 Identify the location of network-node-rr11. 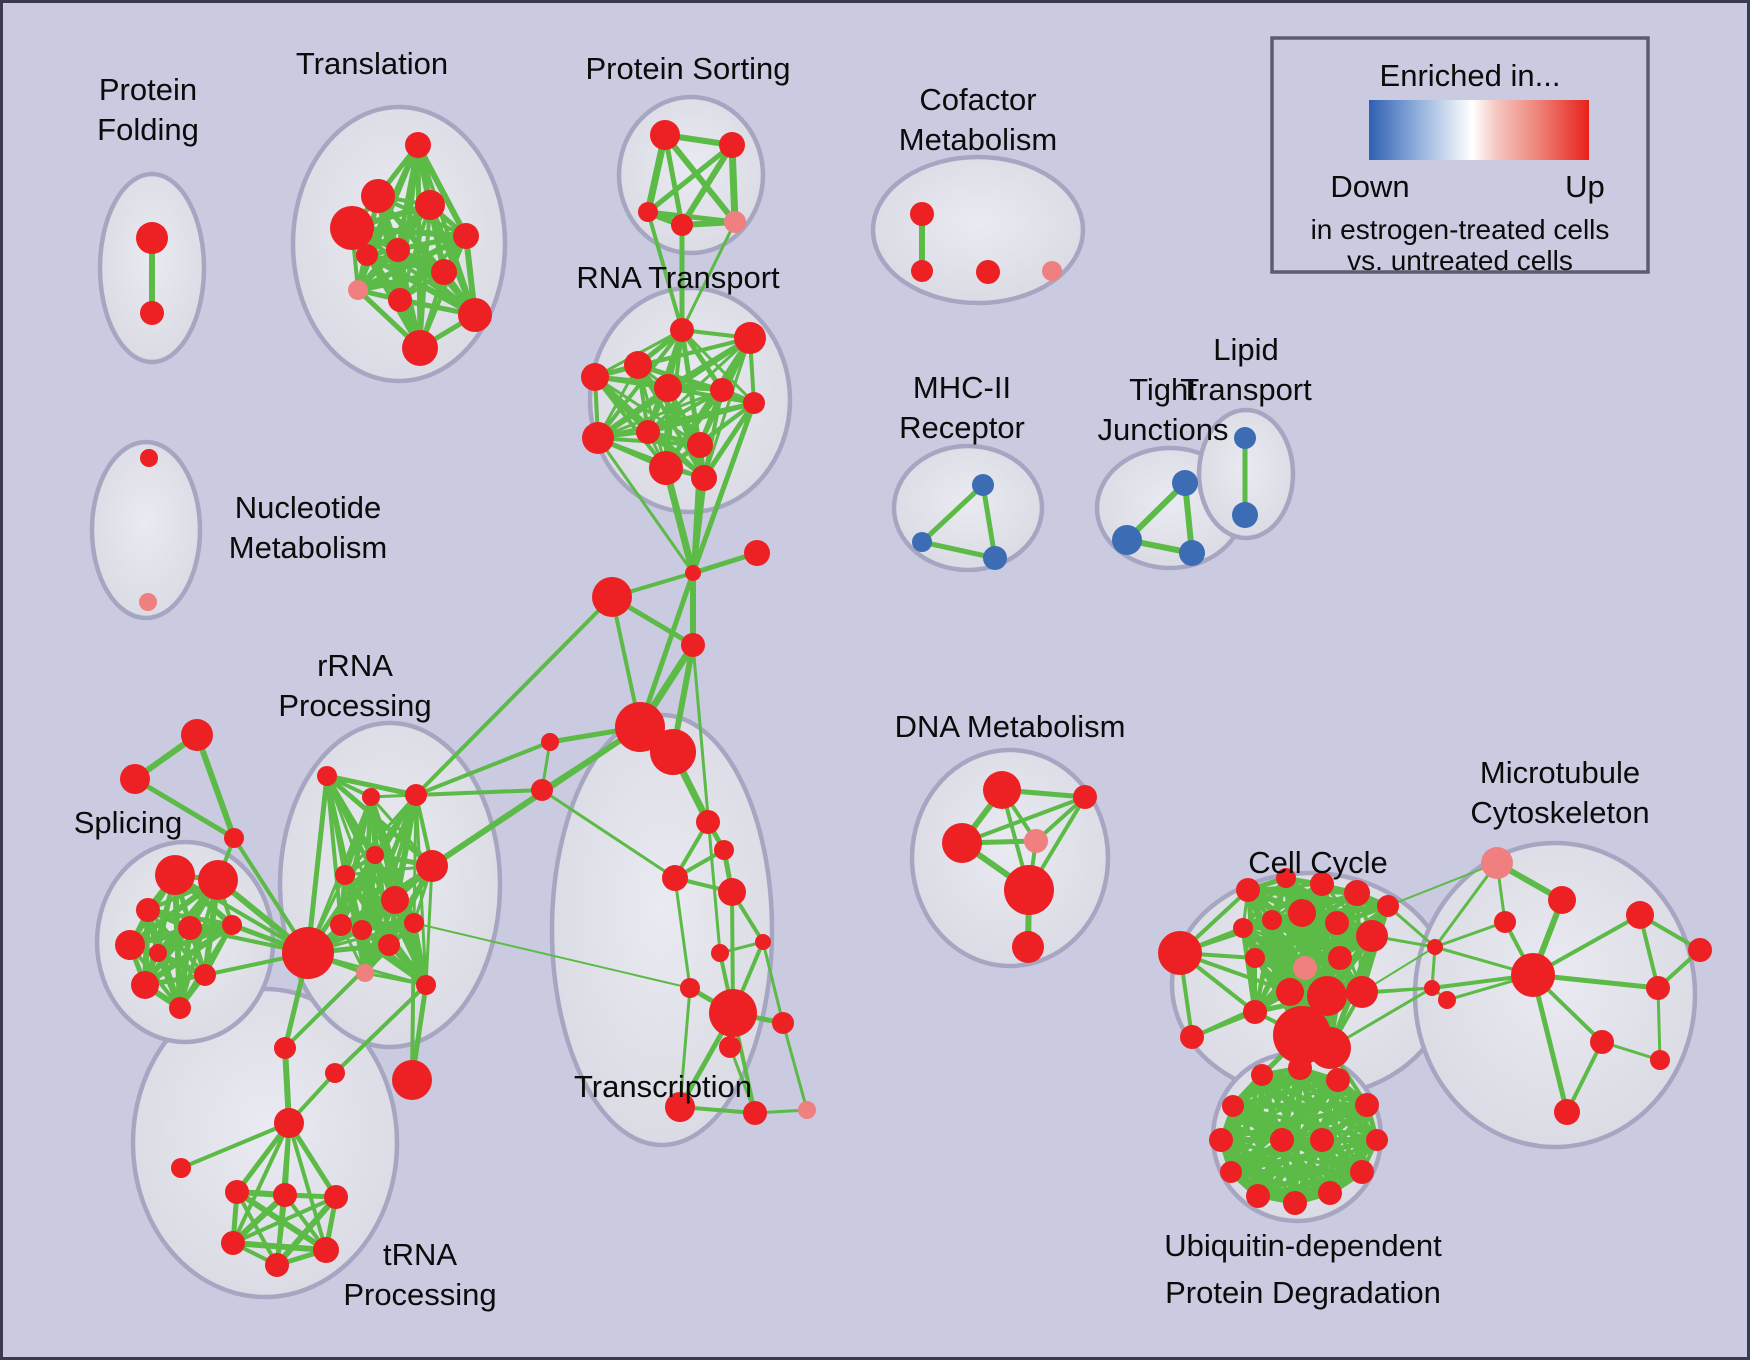
(365, 973).